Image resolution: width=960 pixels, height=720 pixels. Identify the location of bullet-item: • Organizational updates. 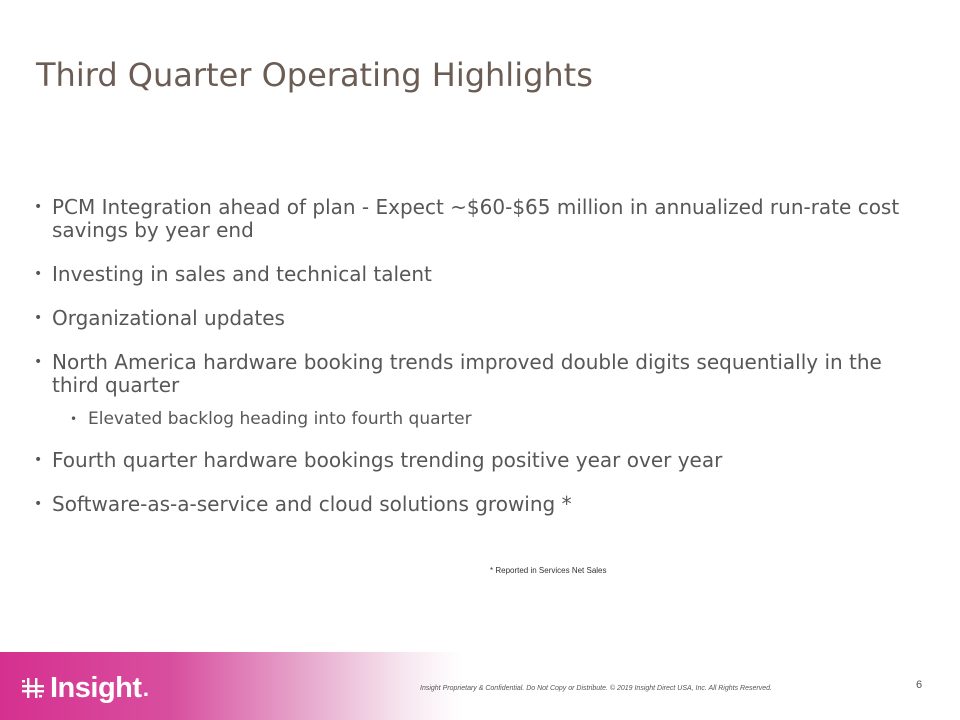
(484, 318).